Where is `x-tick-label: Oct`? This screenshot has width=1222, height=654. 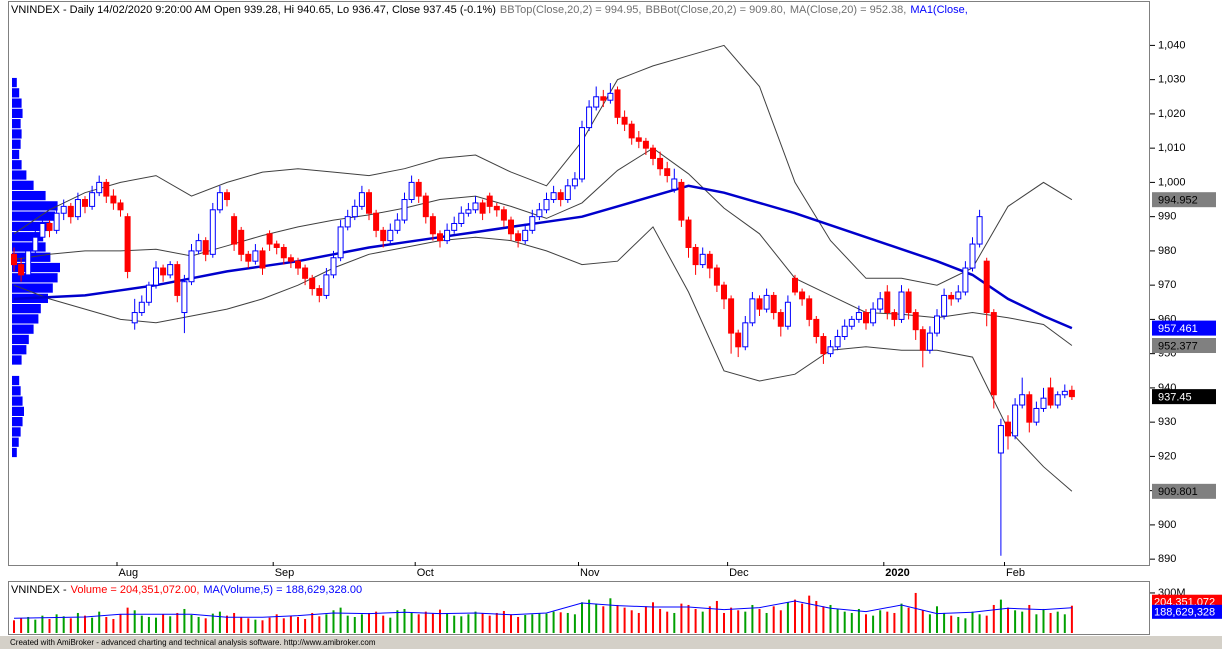
x-tick-label: Oct is located at coordinates (425, 573).